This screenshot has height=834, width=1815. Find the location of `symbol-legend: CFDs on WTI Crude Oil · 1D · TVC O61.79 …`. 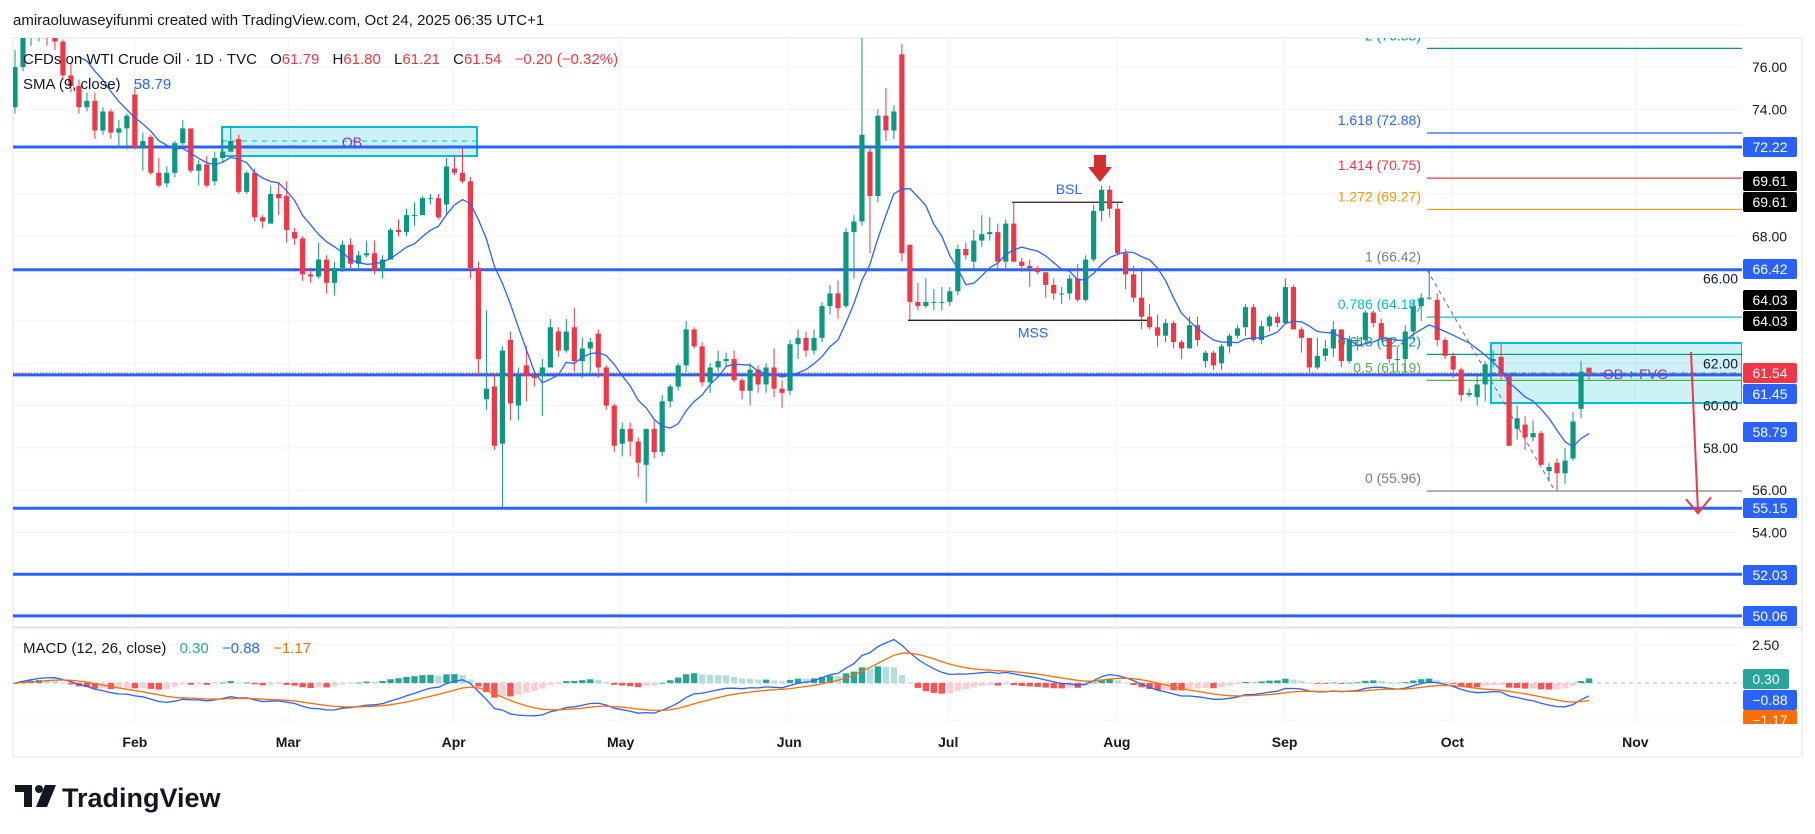

symbol-legend: CFDs on WTI Crude Oil · 1D · TVC O61.79 … is located at coordinates (320, 59).